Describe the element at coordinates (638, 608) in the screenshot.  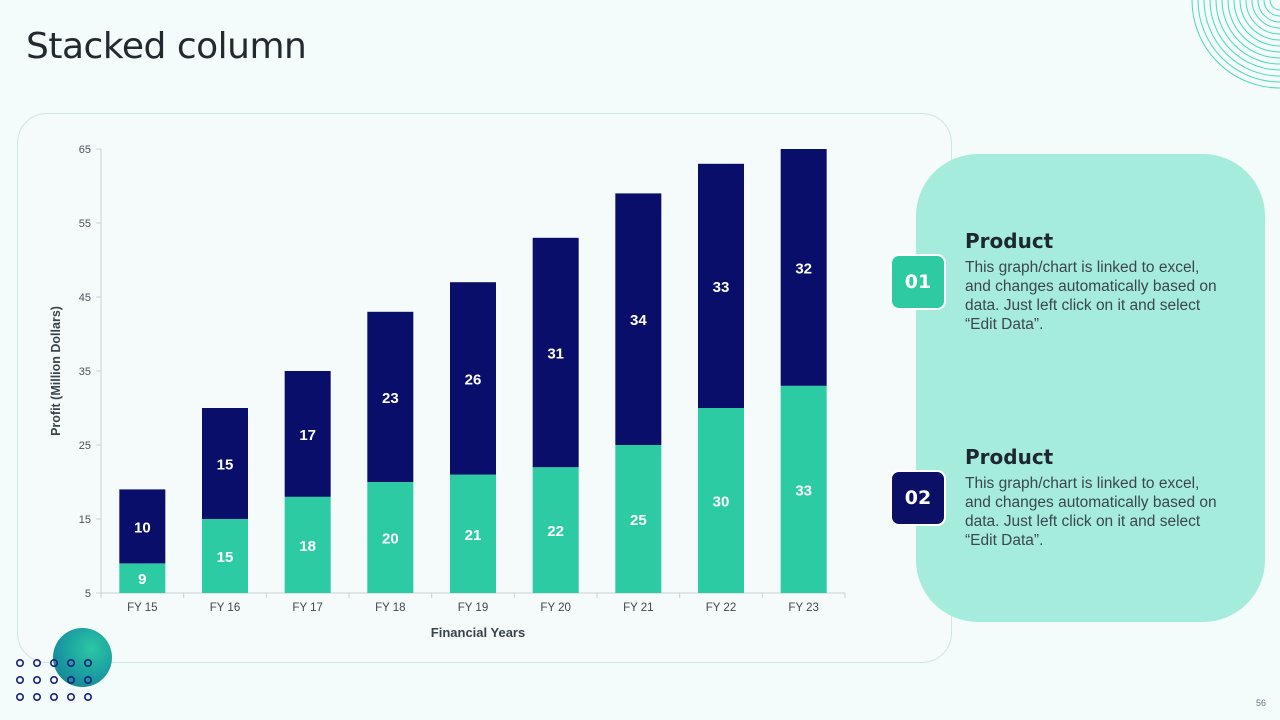
I see `x-tick-label: FY 21` at that location.